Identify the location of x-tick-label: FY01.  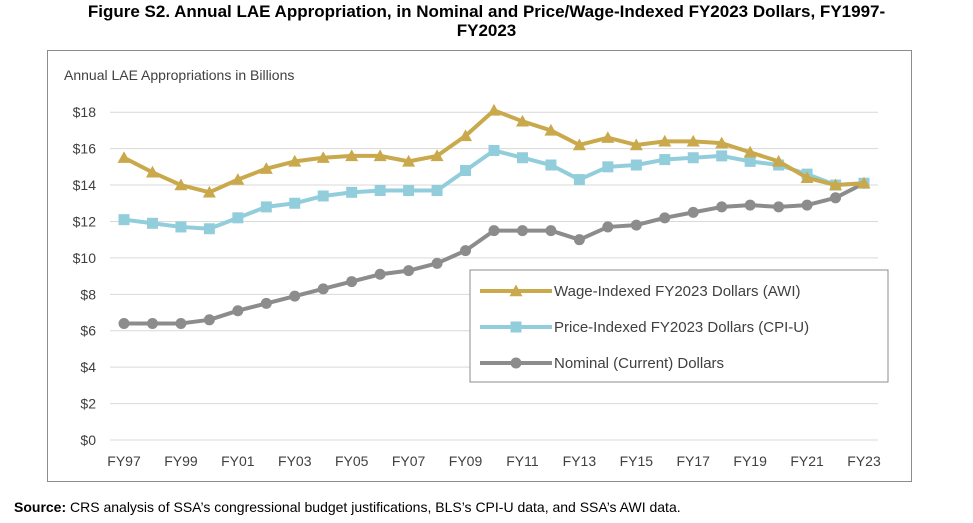
(238, 461).